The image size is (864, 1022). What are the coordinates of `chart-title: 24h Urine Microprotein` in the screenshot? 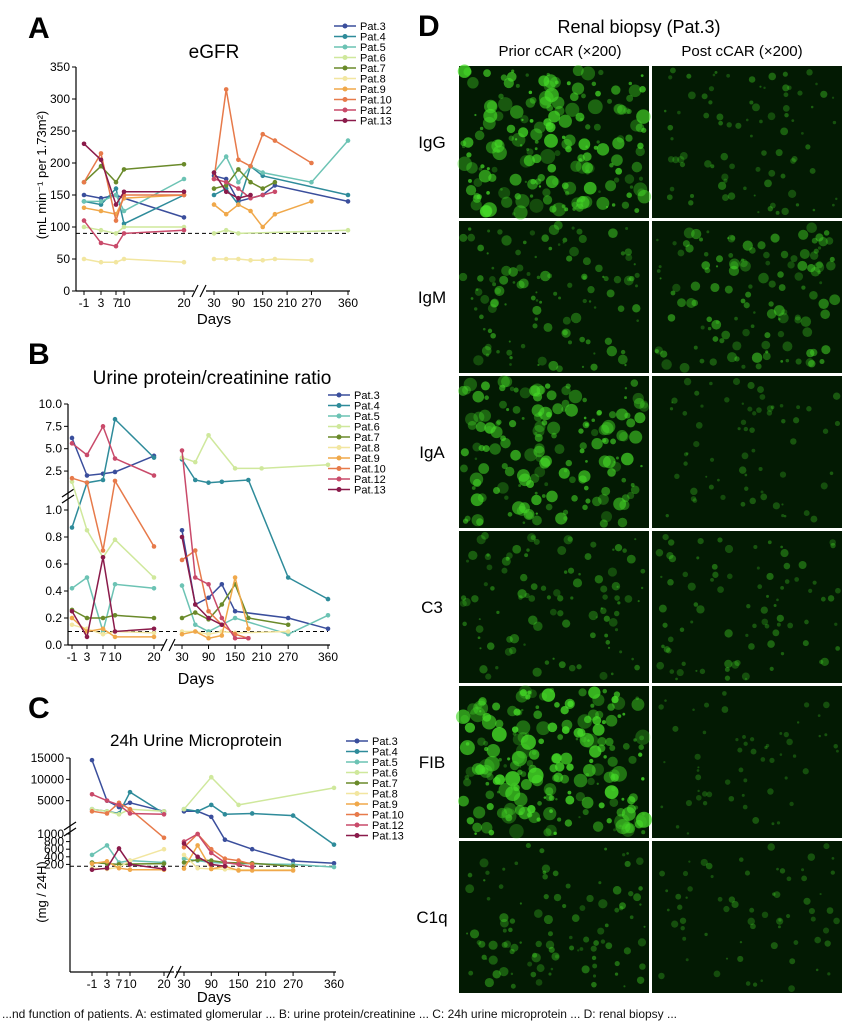 It's located at (196, 740).